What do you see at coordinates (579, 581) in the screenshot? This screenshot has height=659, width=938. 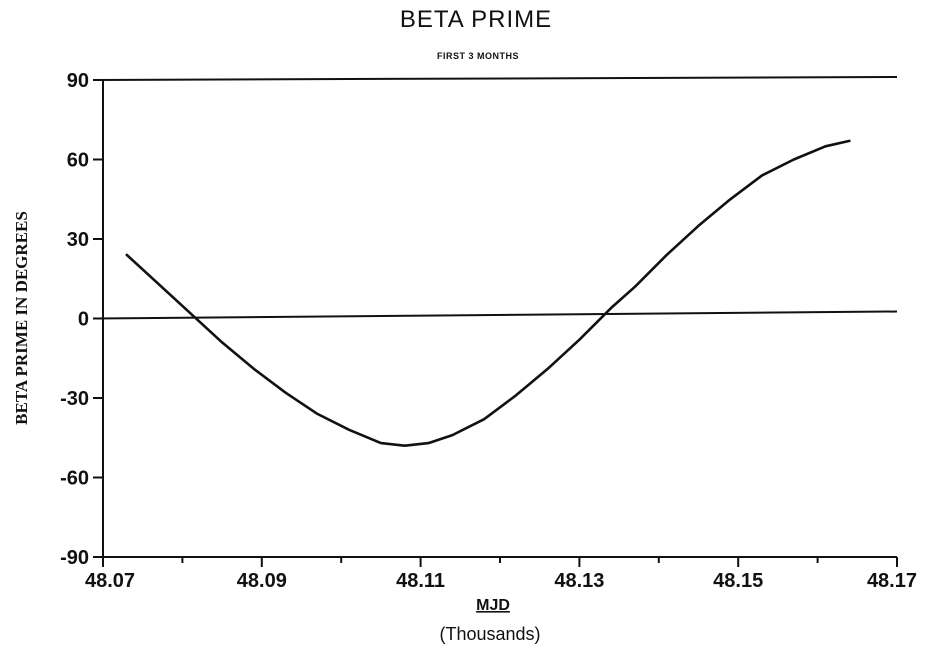 I see `x-tick-label: 48.13` at bounding box center [579, 581].